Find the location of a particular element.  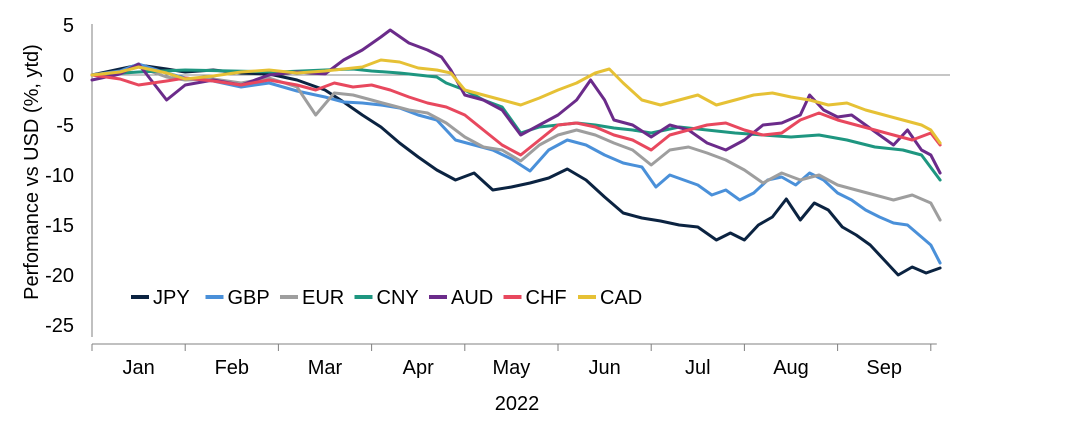

x-tick-label: Feb is located at coordinates (232, 368).